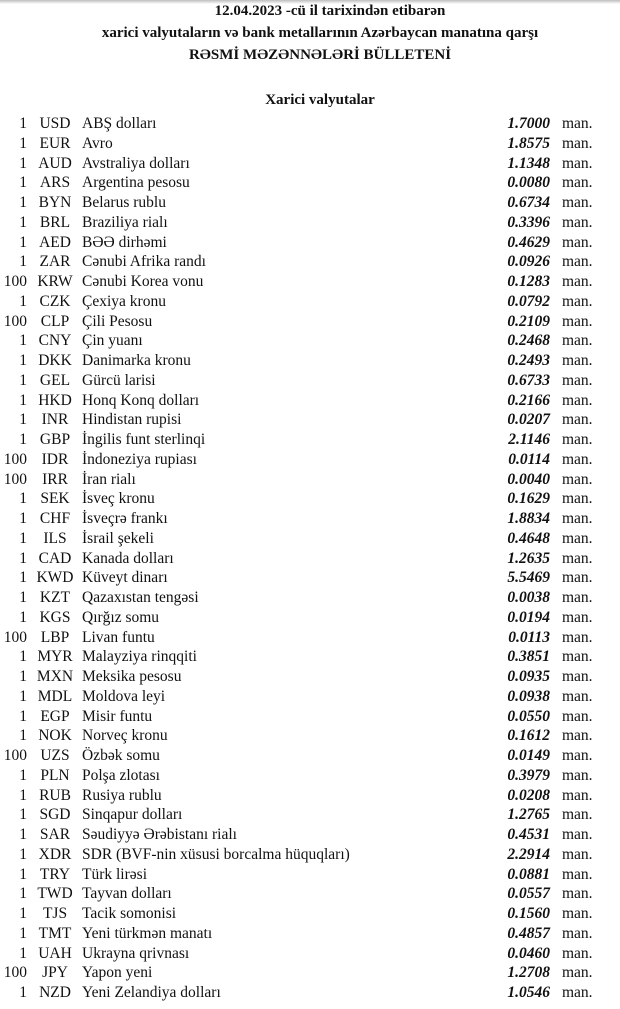  What do you see at coordinates (55, 953) in the screenshot?
I see `currency-code: UAH` at bounding box center [55, 953].